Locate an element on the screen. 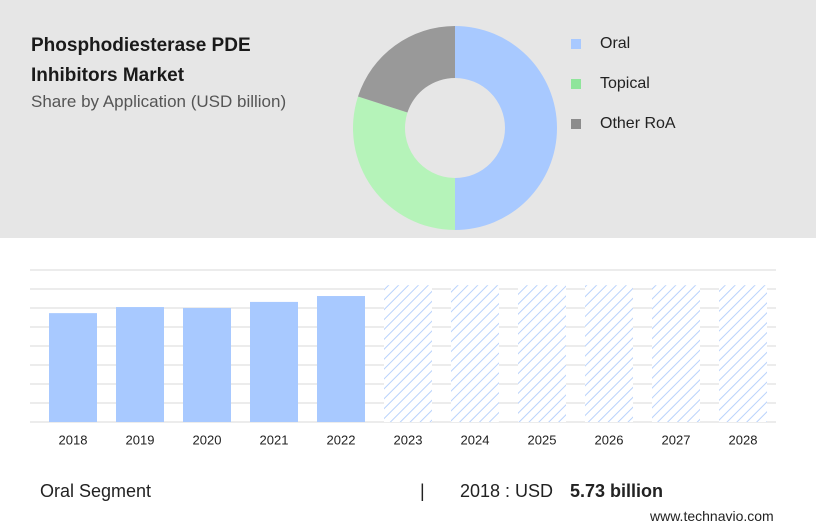 The width and height of the screenshot is (816, 528). x-tick-label: 2019 is located at coordinates (140, 439).